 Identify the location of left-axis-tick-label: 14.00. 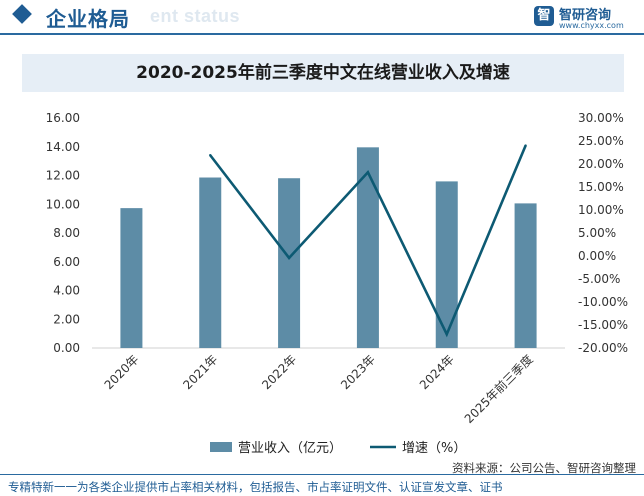
(63, 147).